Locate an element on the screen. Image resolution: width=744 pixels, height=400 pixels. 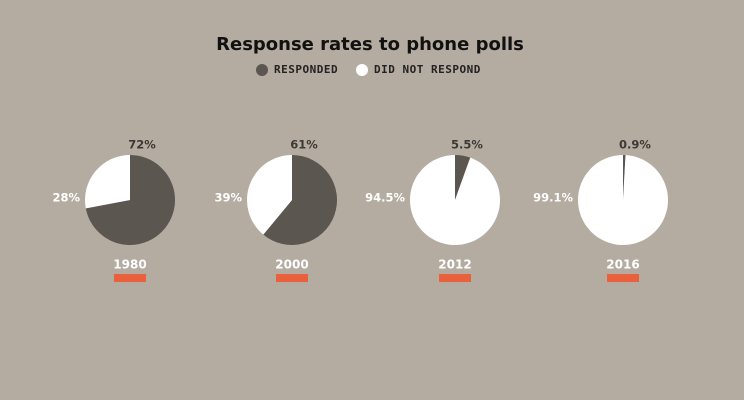
value-label: 72% is located at coordinates (142, 145).